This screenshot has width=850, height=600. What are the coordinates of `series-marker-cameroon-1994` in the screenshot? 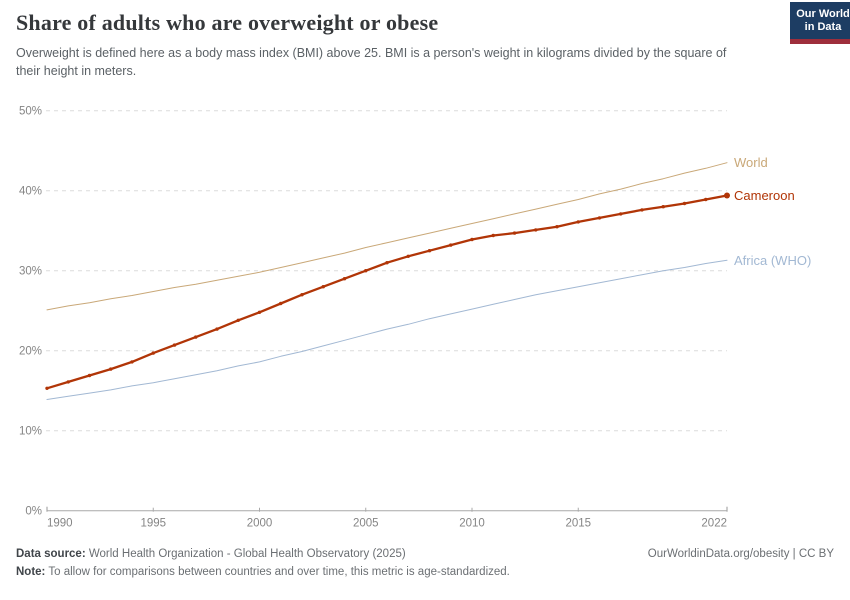 It's located at (132, 362).